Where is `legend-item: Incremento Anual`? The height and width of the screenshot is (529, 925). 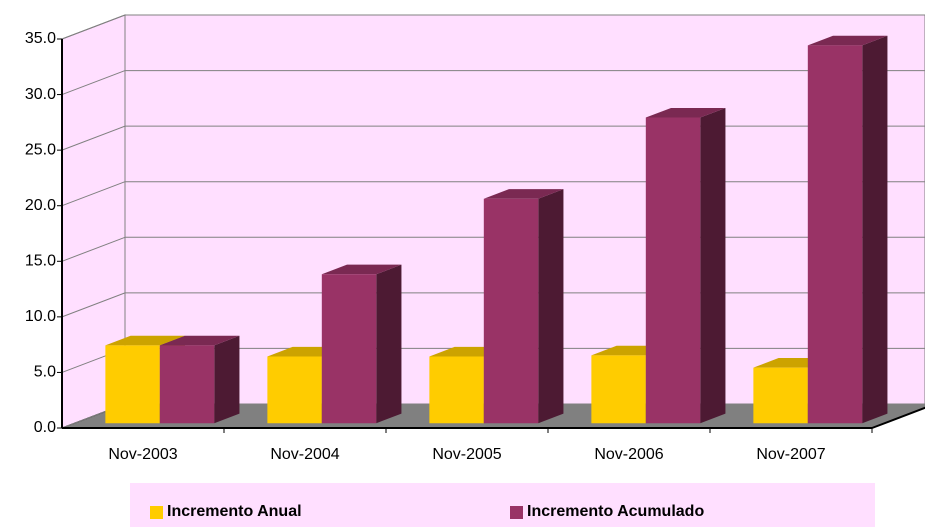
legend-item: Incremento Anual is located at coordinates (226, 512).